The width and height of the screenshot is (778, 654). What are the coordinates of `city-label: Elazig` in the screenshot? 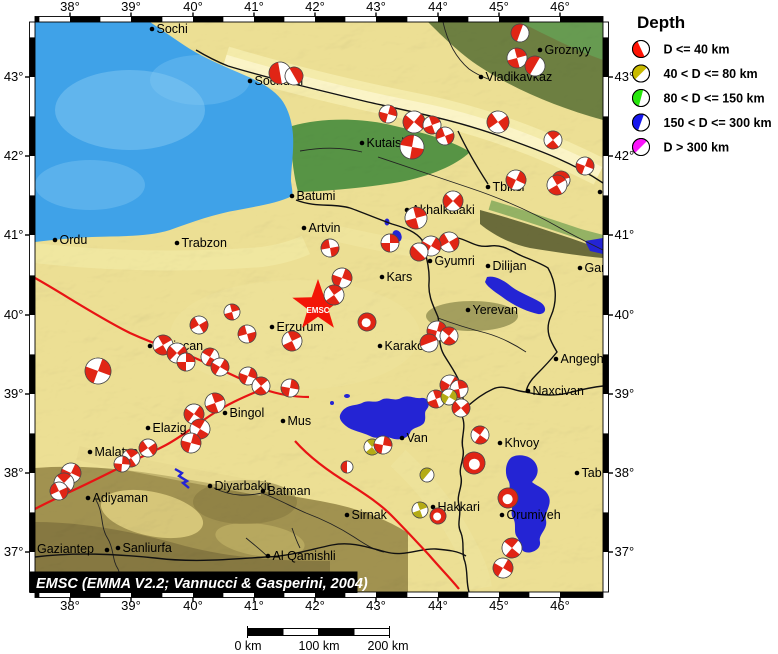 It's located at (170, 428).